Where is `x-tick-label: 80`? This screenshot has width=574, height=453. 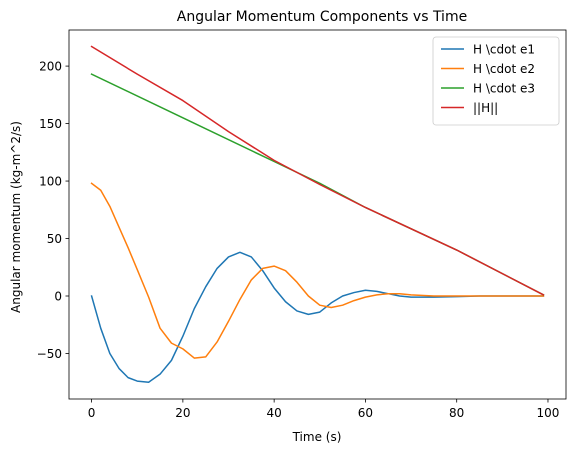 x-tick-label: 80 is located at coordinates (456, 413).